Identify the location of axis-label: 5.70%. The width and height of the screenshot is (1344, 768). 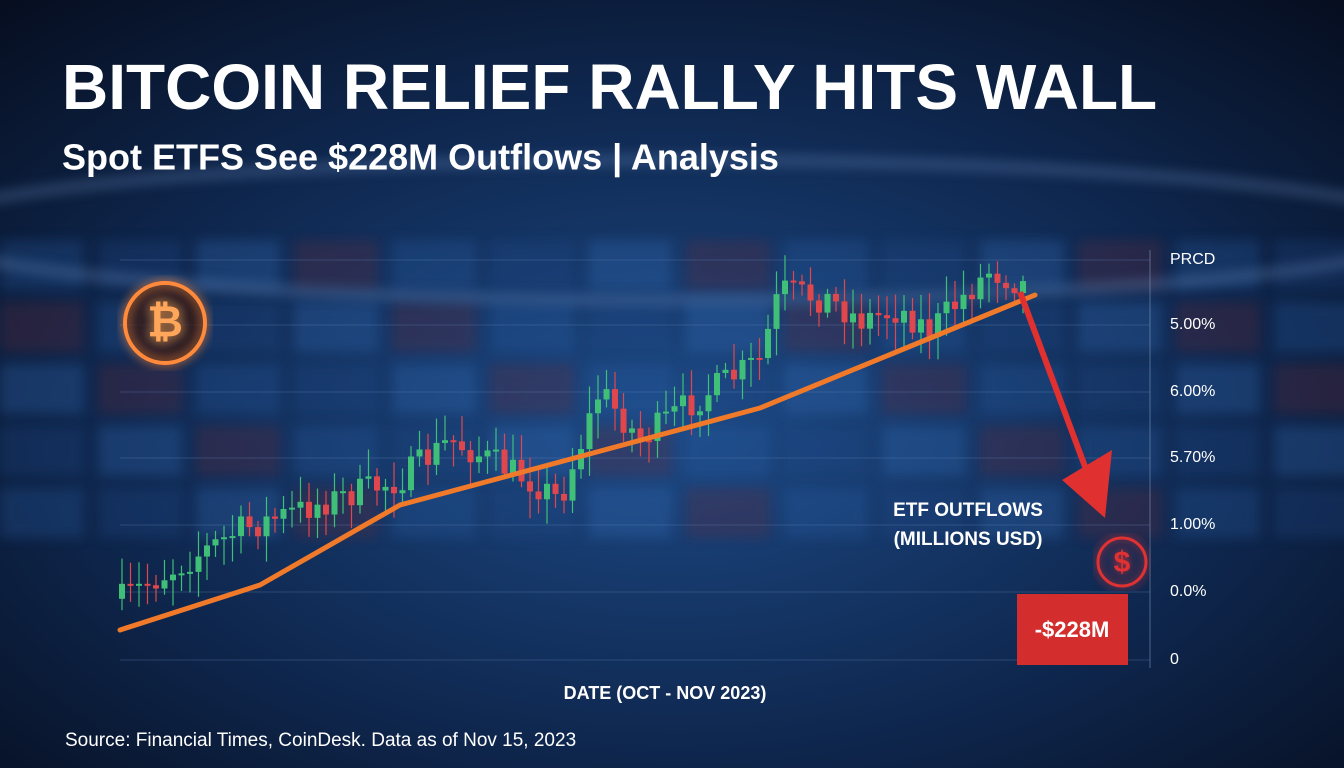
(1192, 457).